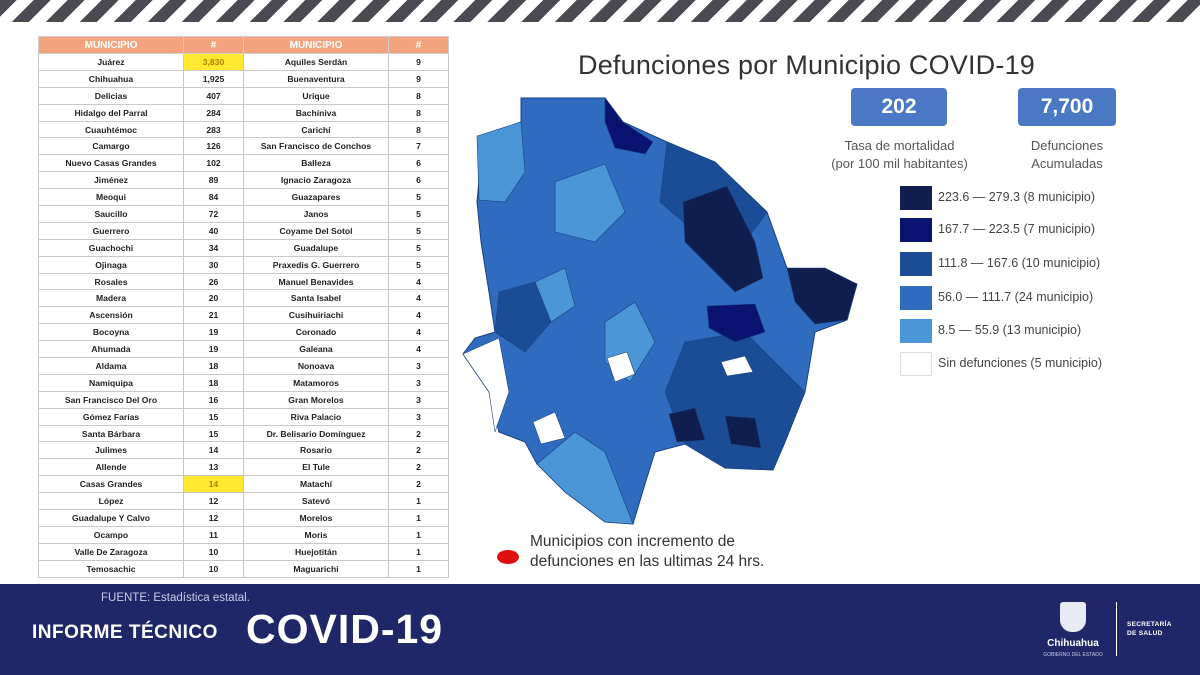  What do you see at coordinates (316, 214) in the screenshot?
I see `cell-municipio-b: Janos` at bounding box center [316, 214].